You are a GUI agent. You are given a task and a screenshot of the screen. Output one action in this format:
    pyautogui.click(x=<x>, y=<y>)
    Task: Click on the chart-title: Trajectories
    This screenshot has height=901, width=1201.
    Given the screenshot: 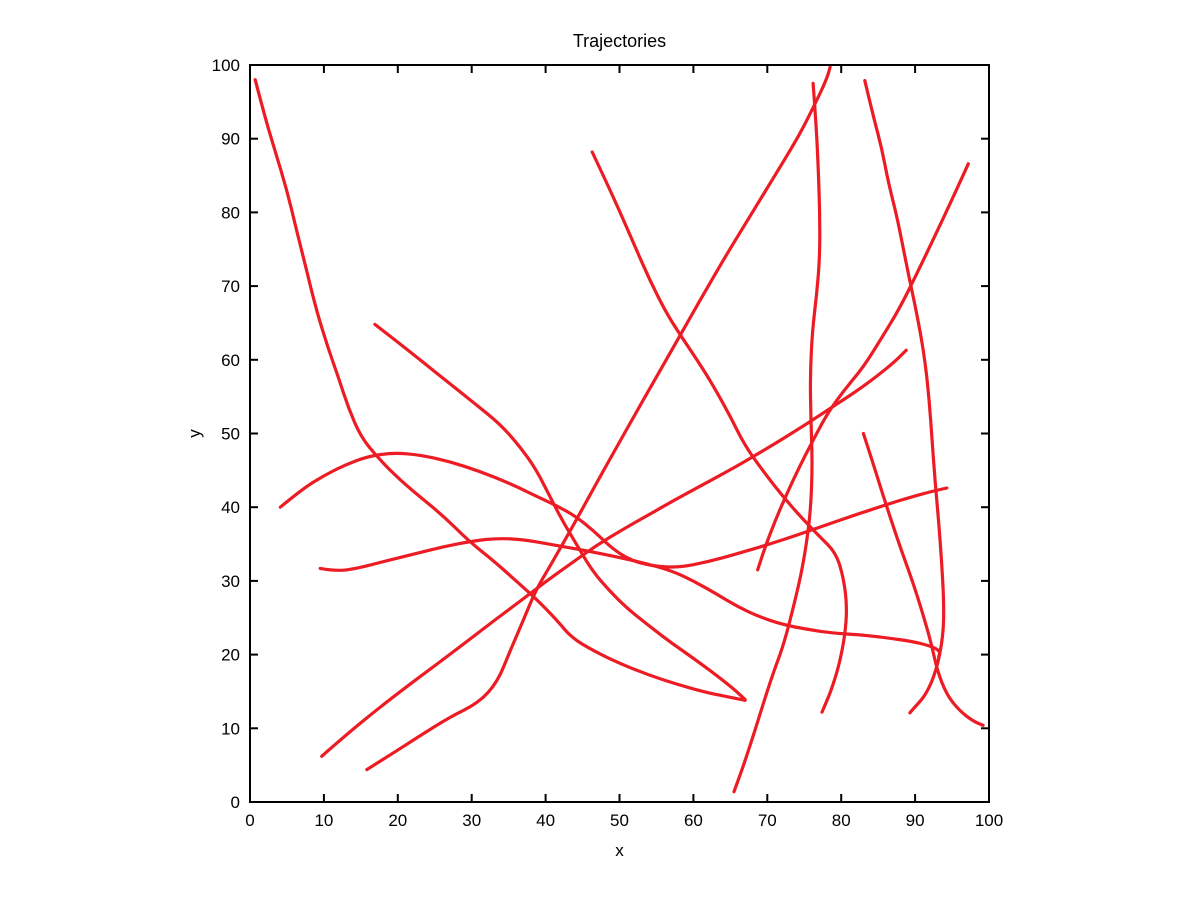 What is the action you would take?
    pyautogui.click(x=619, y=41)
    